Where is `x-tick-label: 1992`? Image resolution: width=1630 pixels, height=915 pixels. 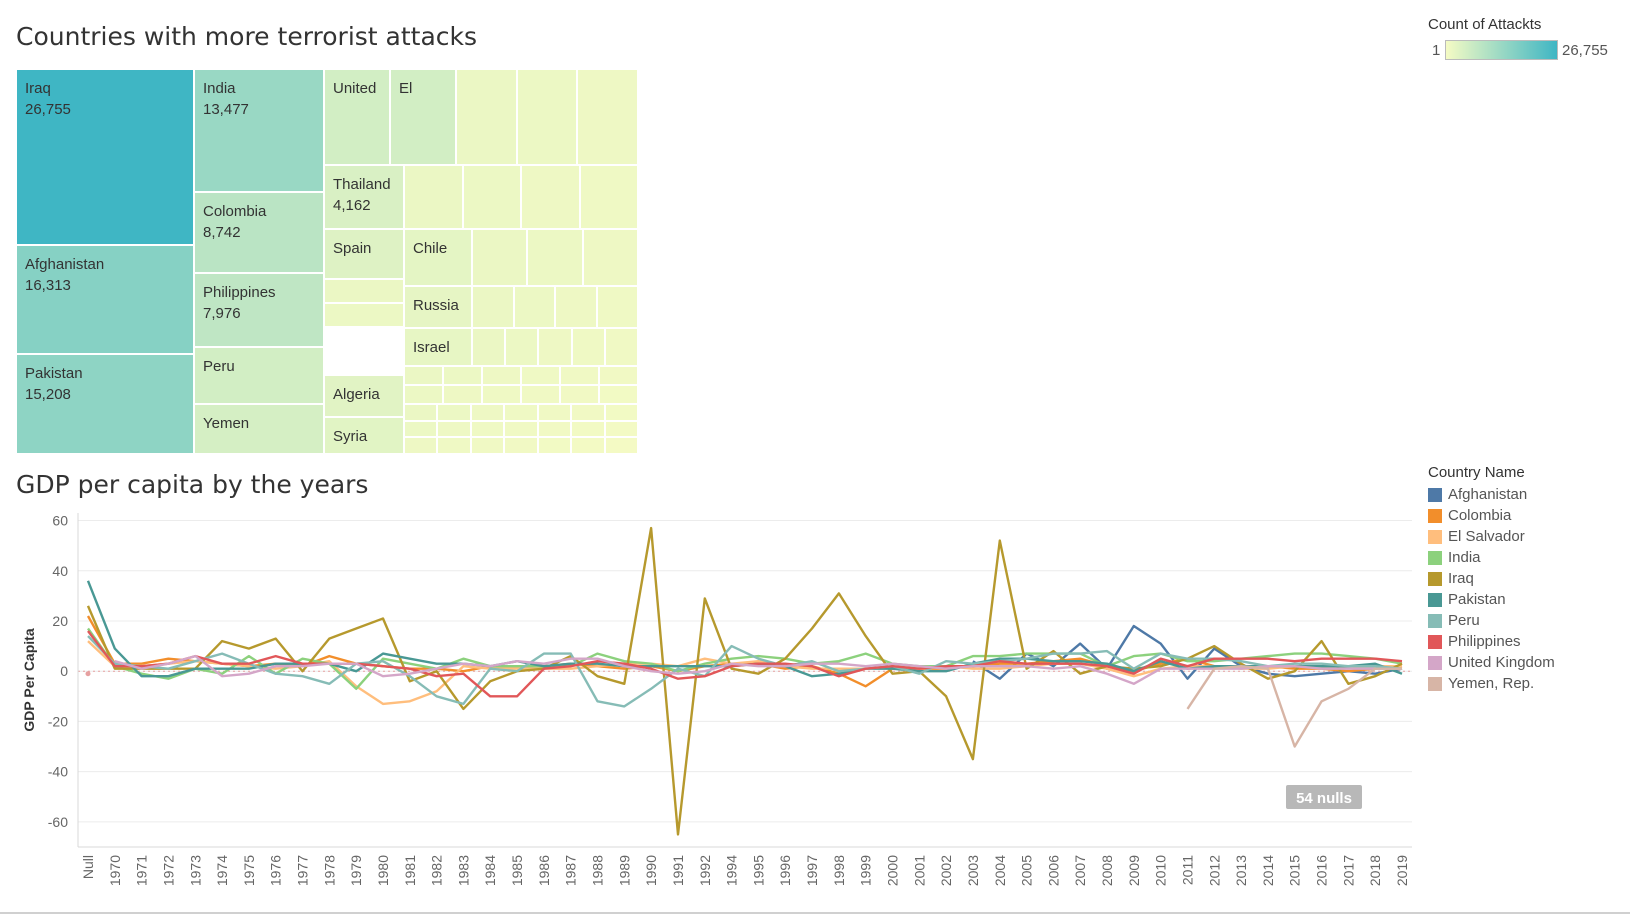 x-tick-label: 1992 is located at coordinates (705, 870).